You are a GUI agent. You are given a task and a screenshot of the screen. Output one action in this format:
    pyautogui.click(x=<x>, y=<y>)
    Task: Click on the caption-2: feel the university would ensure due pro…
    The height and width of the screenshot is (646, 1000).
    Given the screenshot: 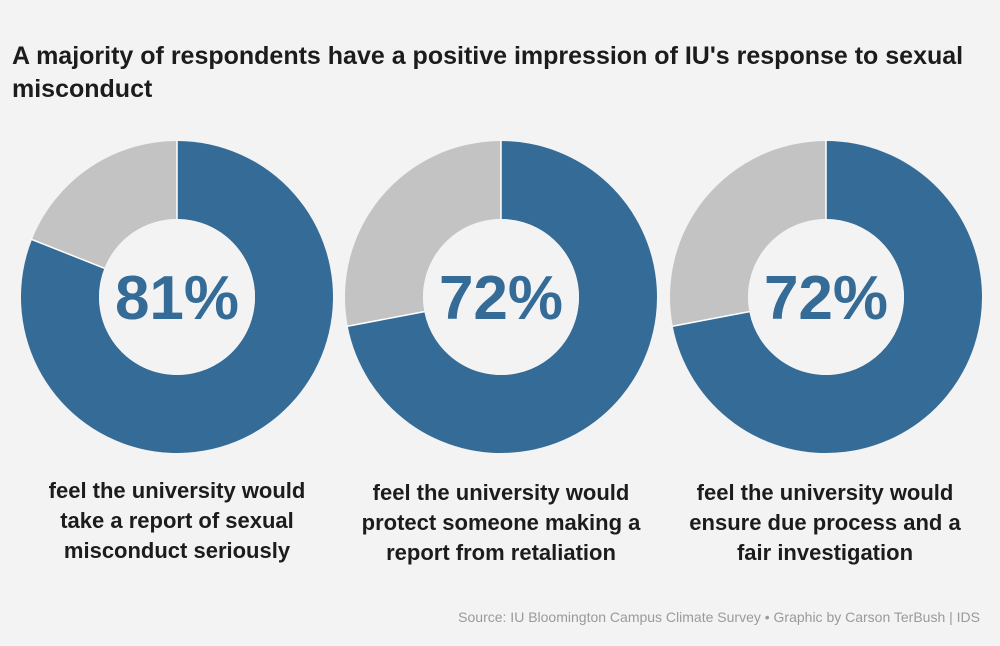 What is the action you would take?
    pyautogui.click(x=825, y=522)
    